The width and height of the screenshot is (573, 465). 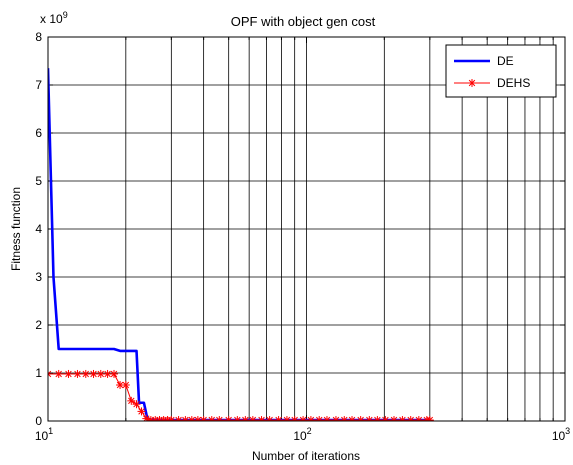 I want to click on y-tick-label: 7, so click(x=38, y=85).